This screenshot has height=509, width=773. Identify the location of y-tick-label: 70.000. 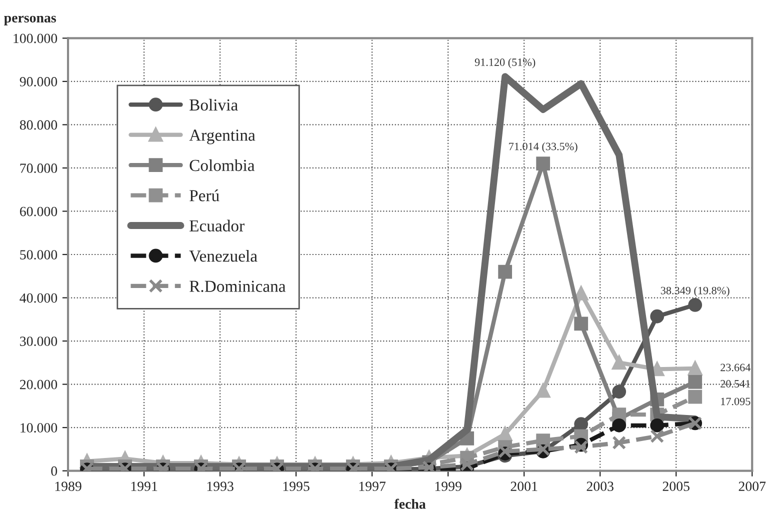
(39, 168).